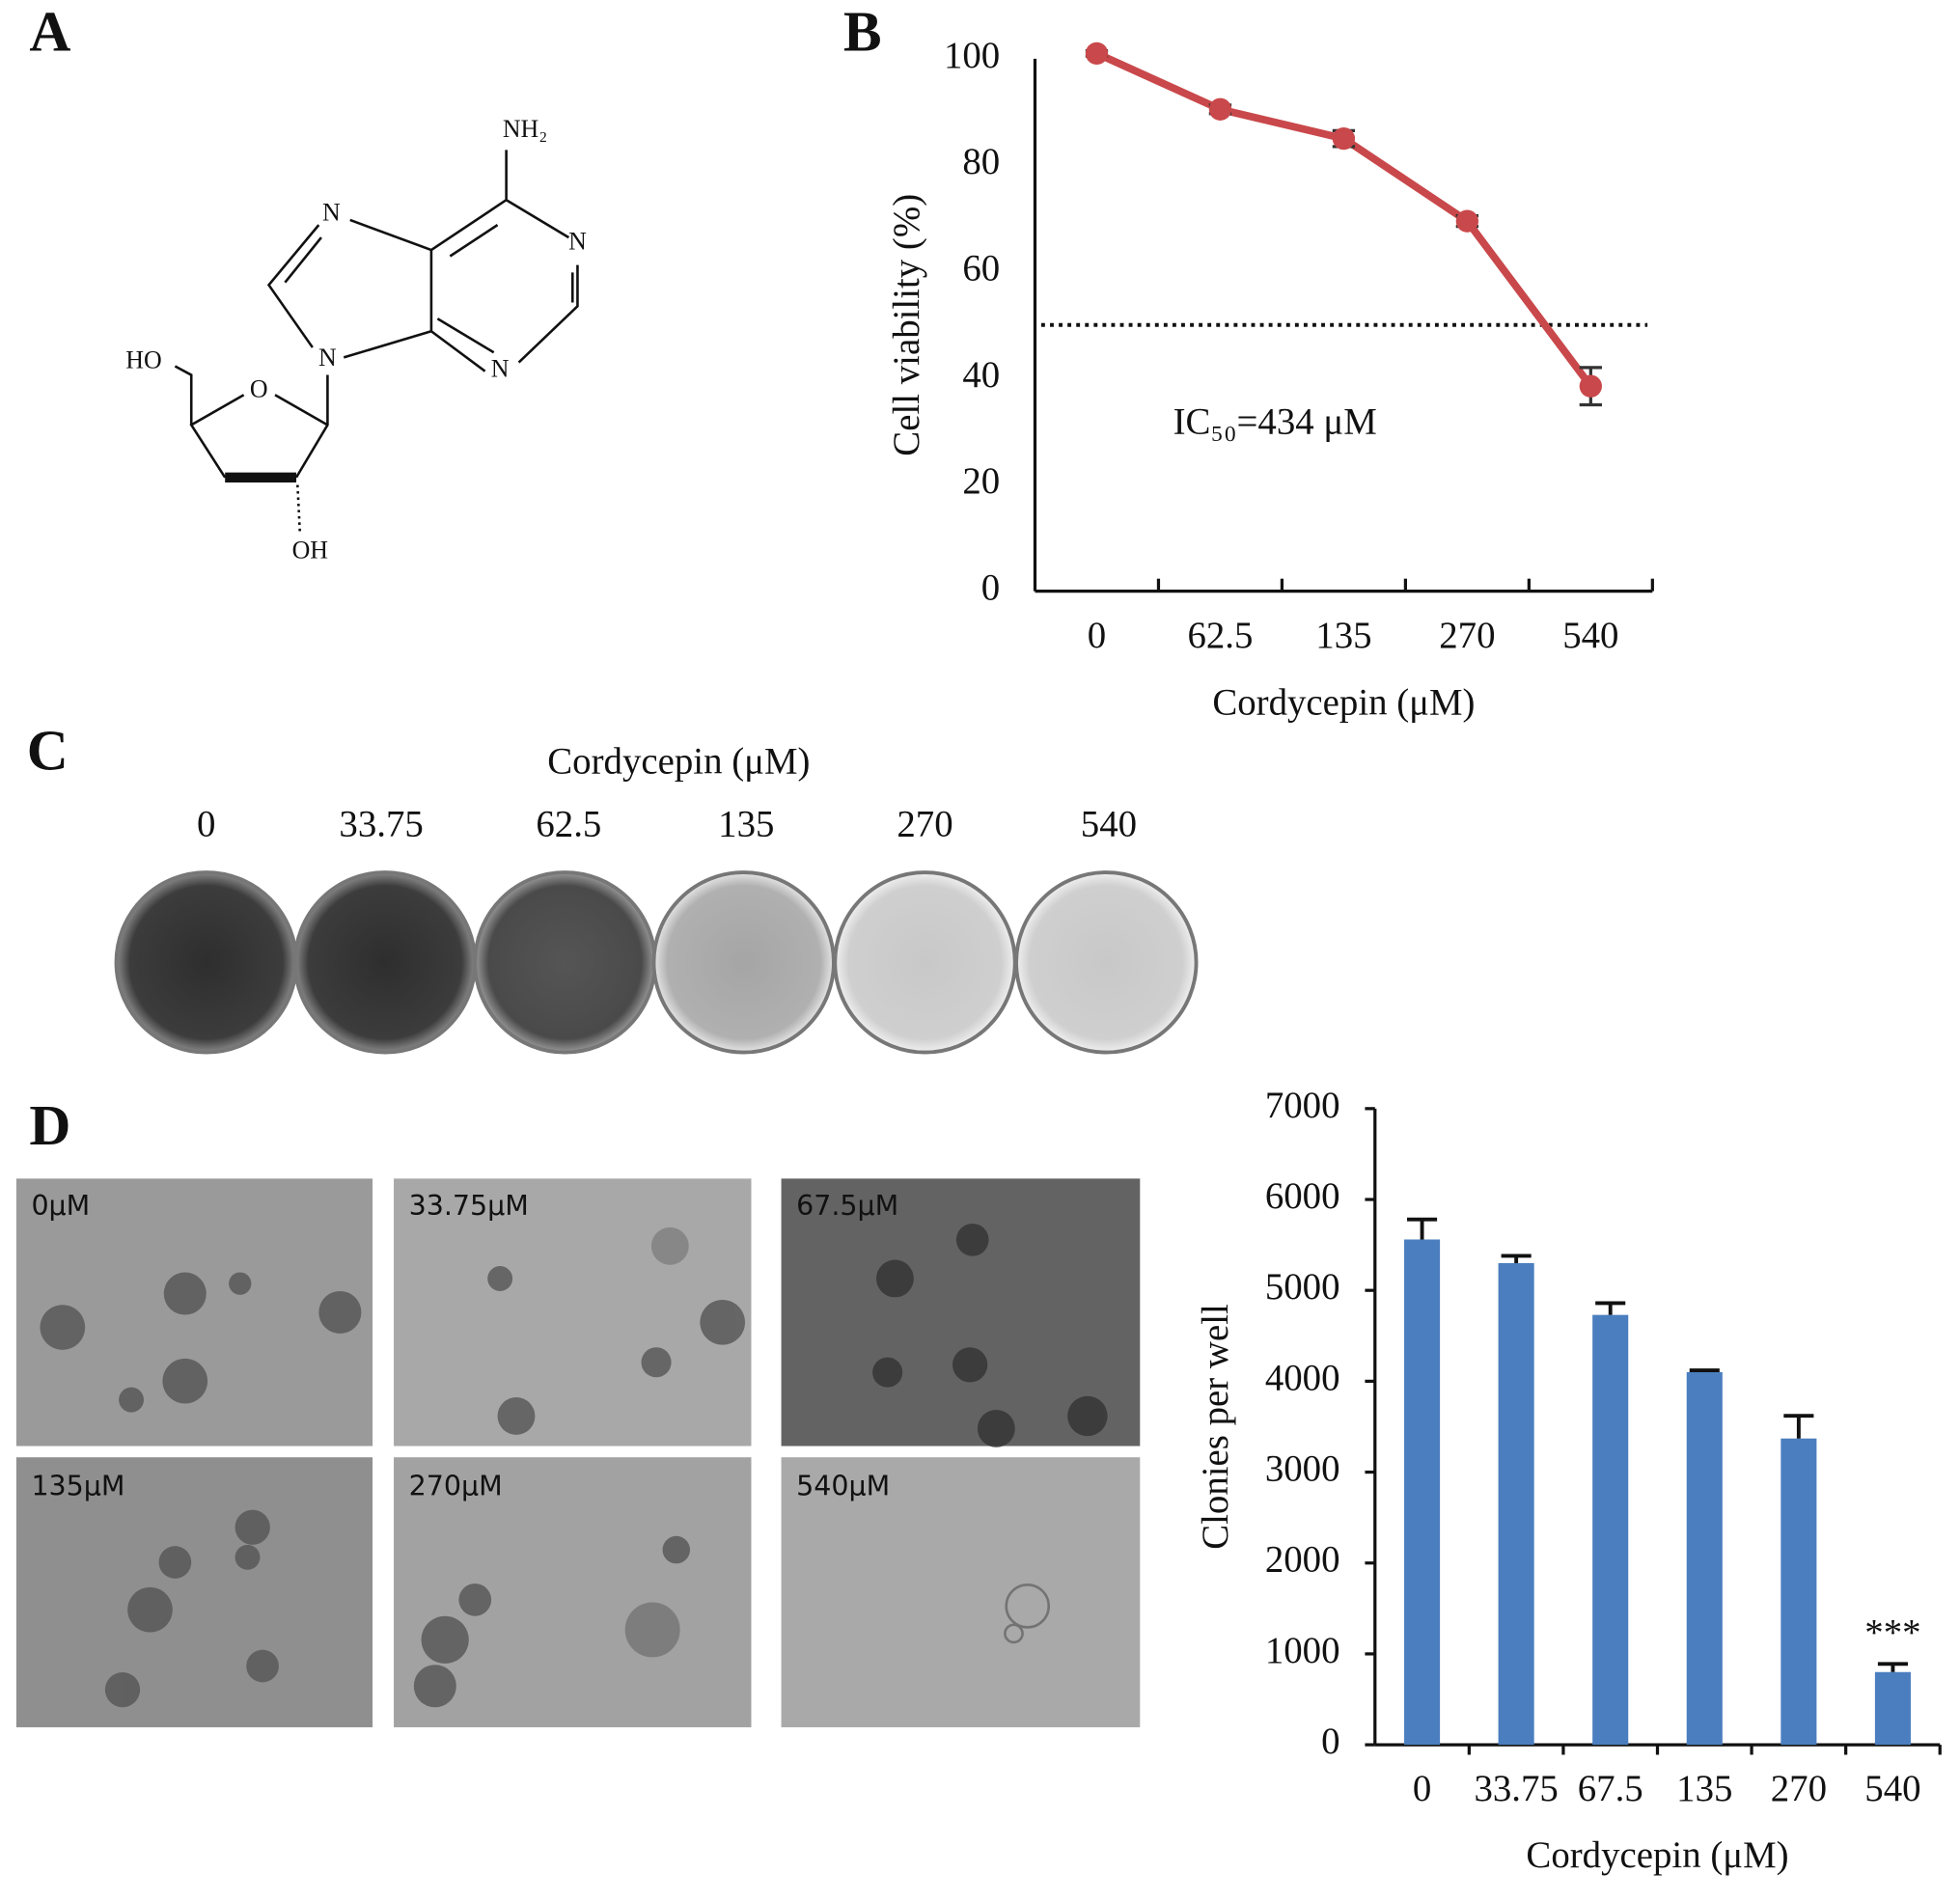  What do you see at coordinates (48, 750) in the screenshot?
I see `panel-label: C` at bounding box center [48, 750].